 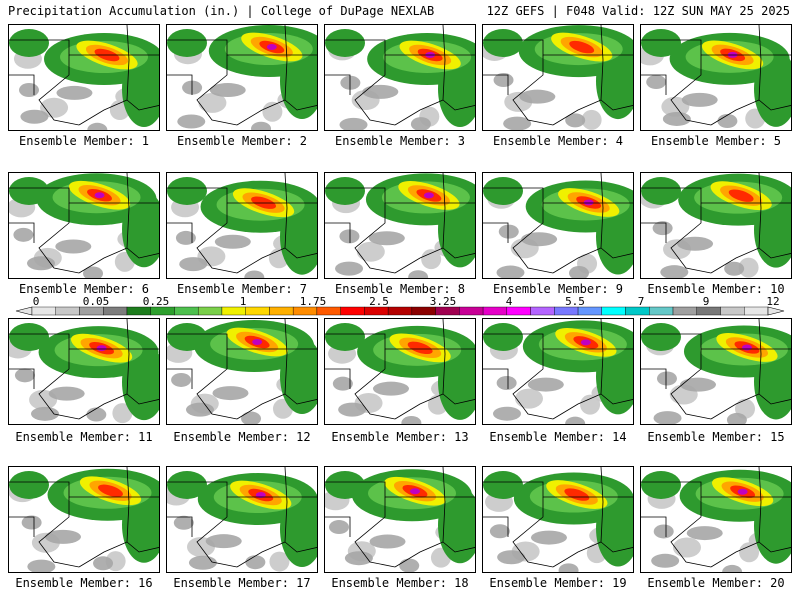 What do you see at coordinates (716, 583) in the screenshot?
I see `ensemble-member-label: Ensemble Member: 20` at bounding box center [716, 583].